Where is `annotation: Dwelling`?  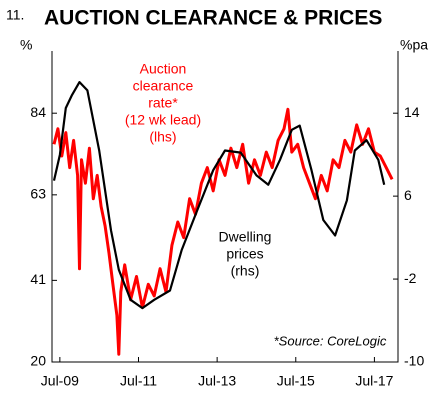 annotation: Dwelling is located at coordinates (245, 237).